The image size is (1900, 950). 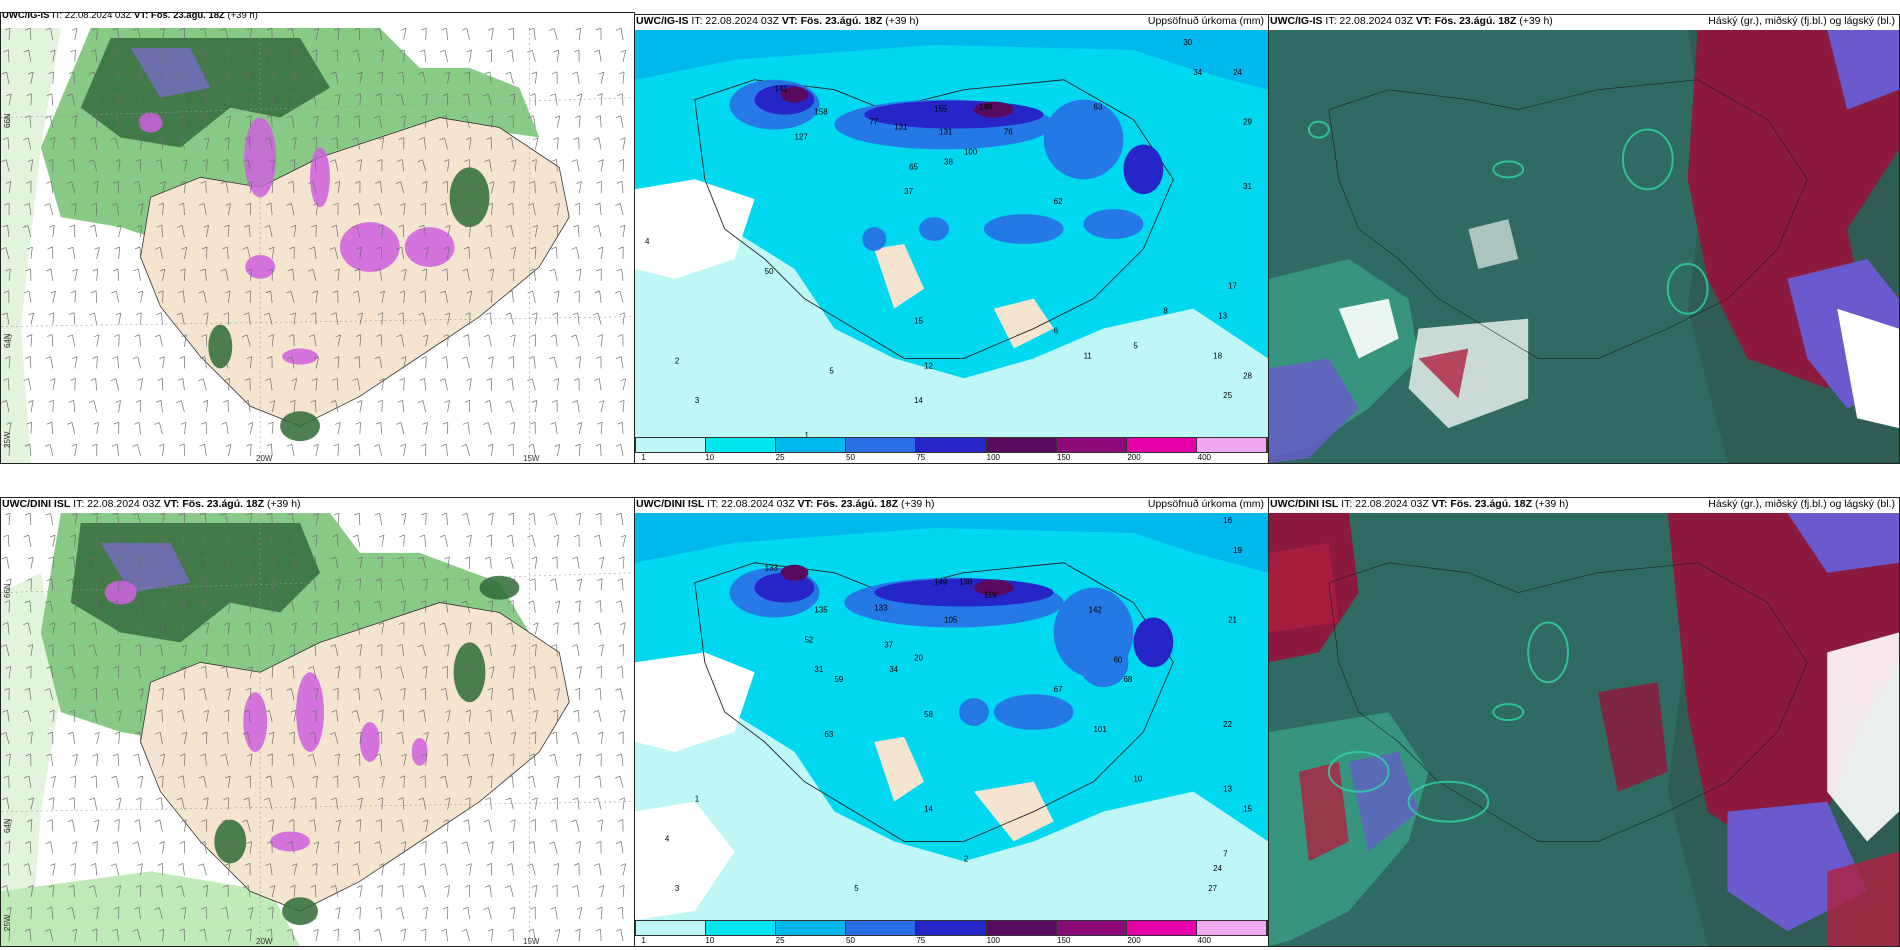 What do you see at coordinates (7, 825) in the screenshot?
I see `lat-label-64n: 64N` at bounding box center [7, 825].